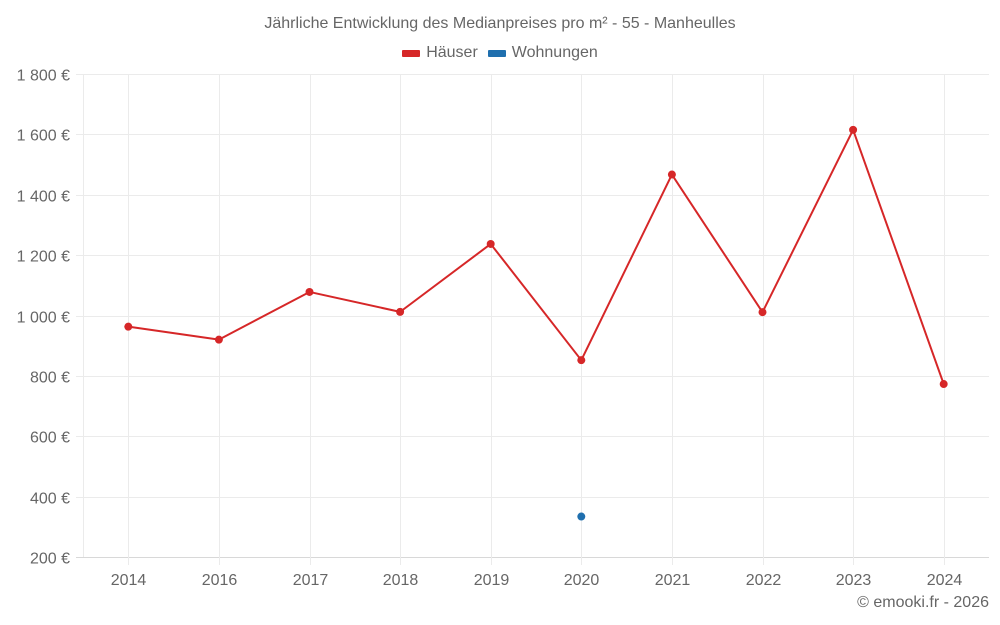 This screenshot has height=625, width=1000. What do you see at coordinates (311, 580) in the screenshot?
I see `x-tick-label: 2017` at bounding box center [311, 580].